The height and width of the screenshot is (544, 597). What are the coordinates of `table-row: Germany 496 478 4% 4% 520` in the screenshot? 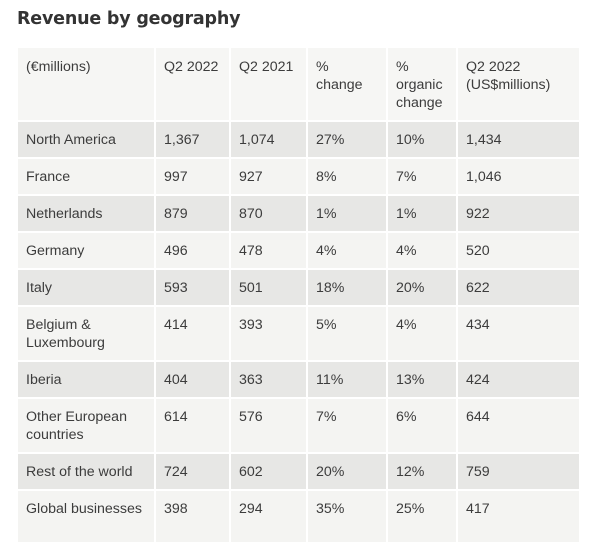 It's located at (298, 250).